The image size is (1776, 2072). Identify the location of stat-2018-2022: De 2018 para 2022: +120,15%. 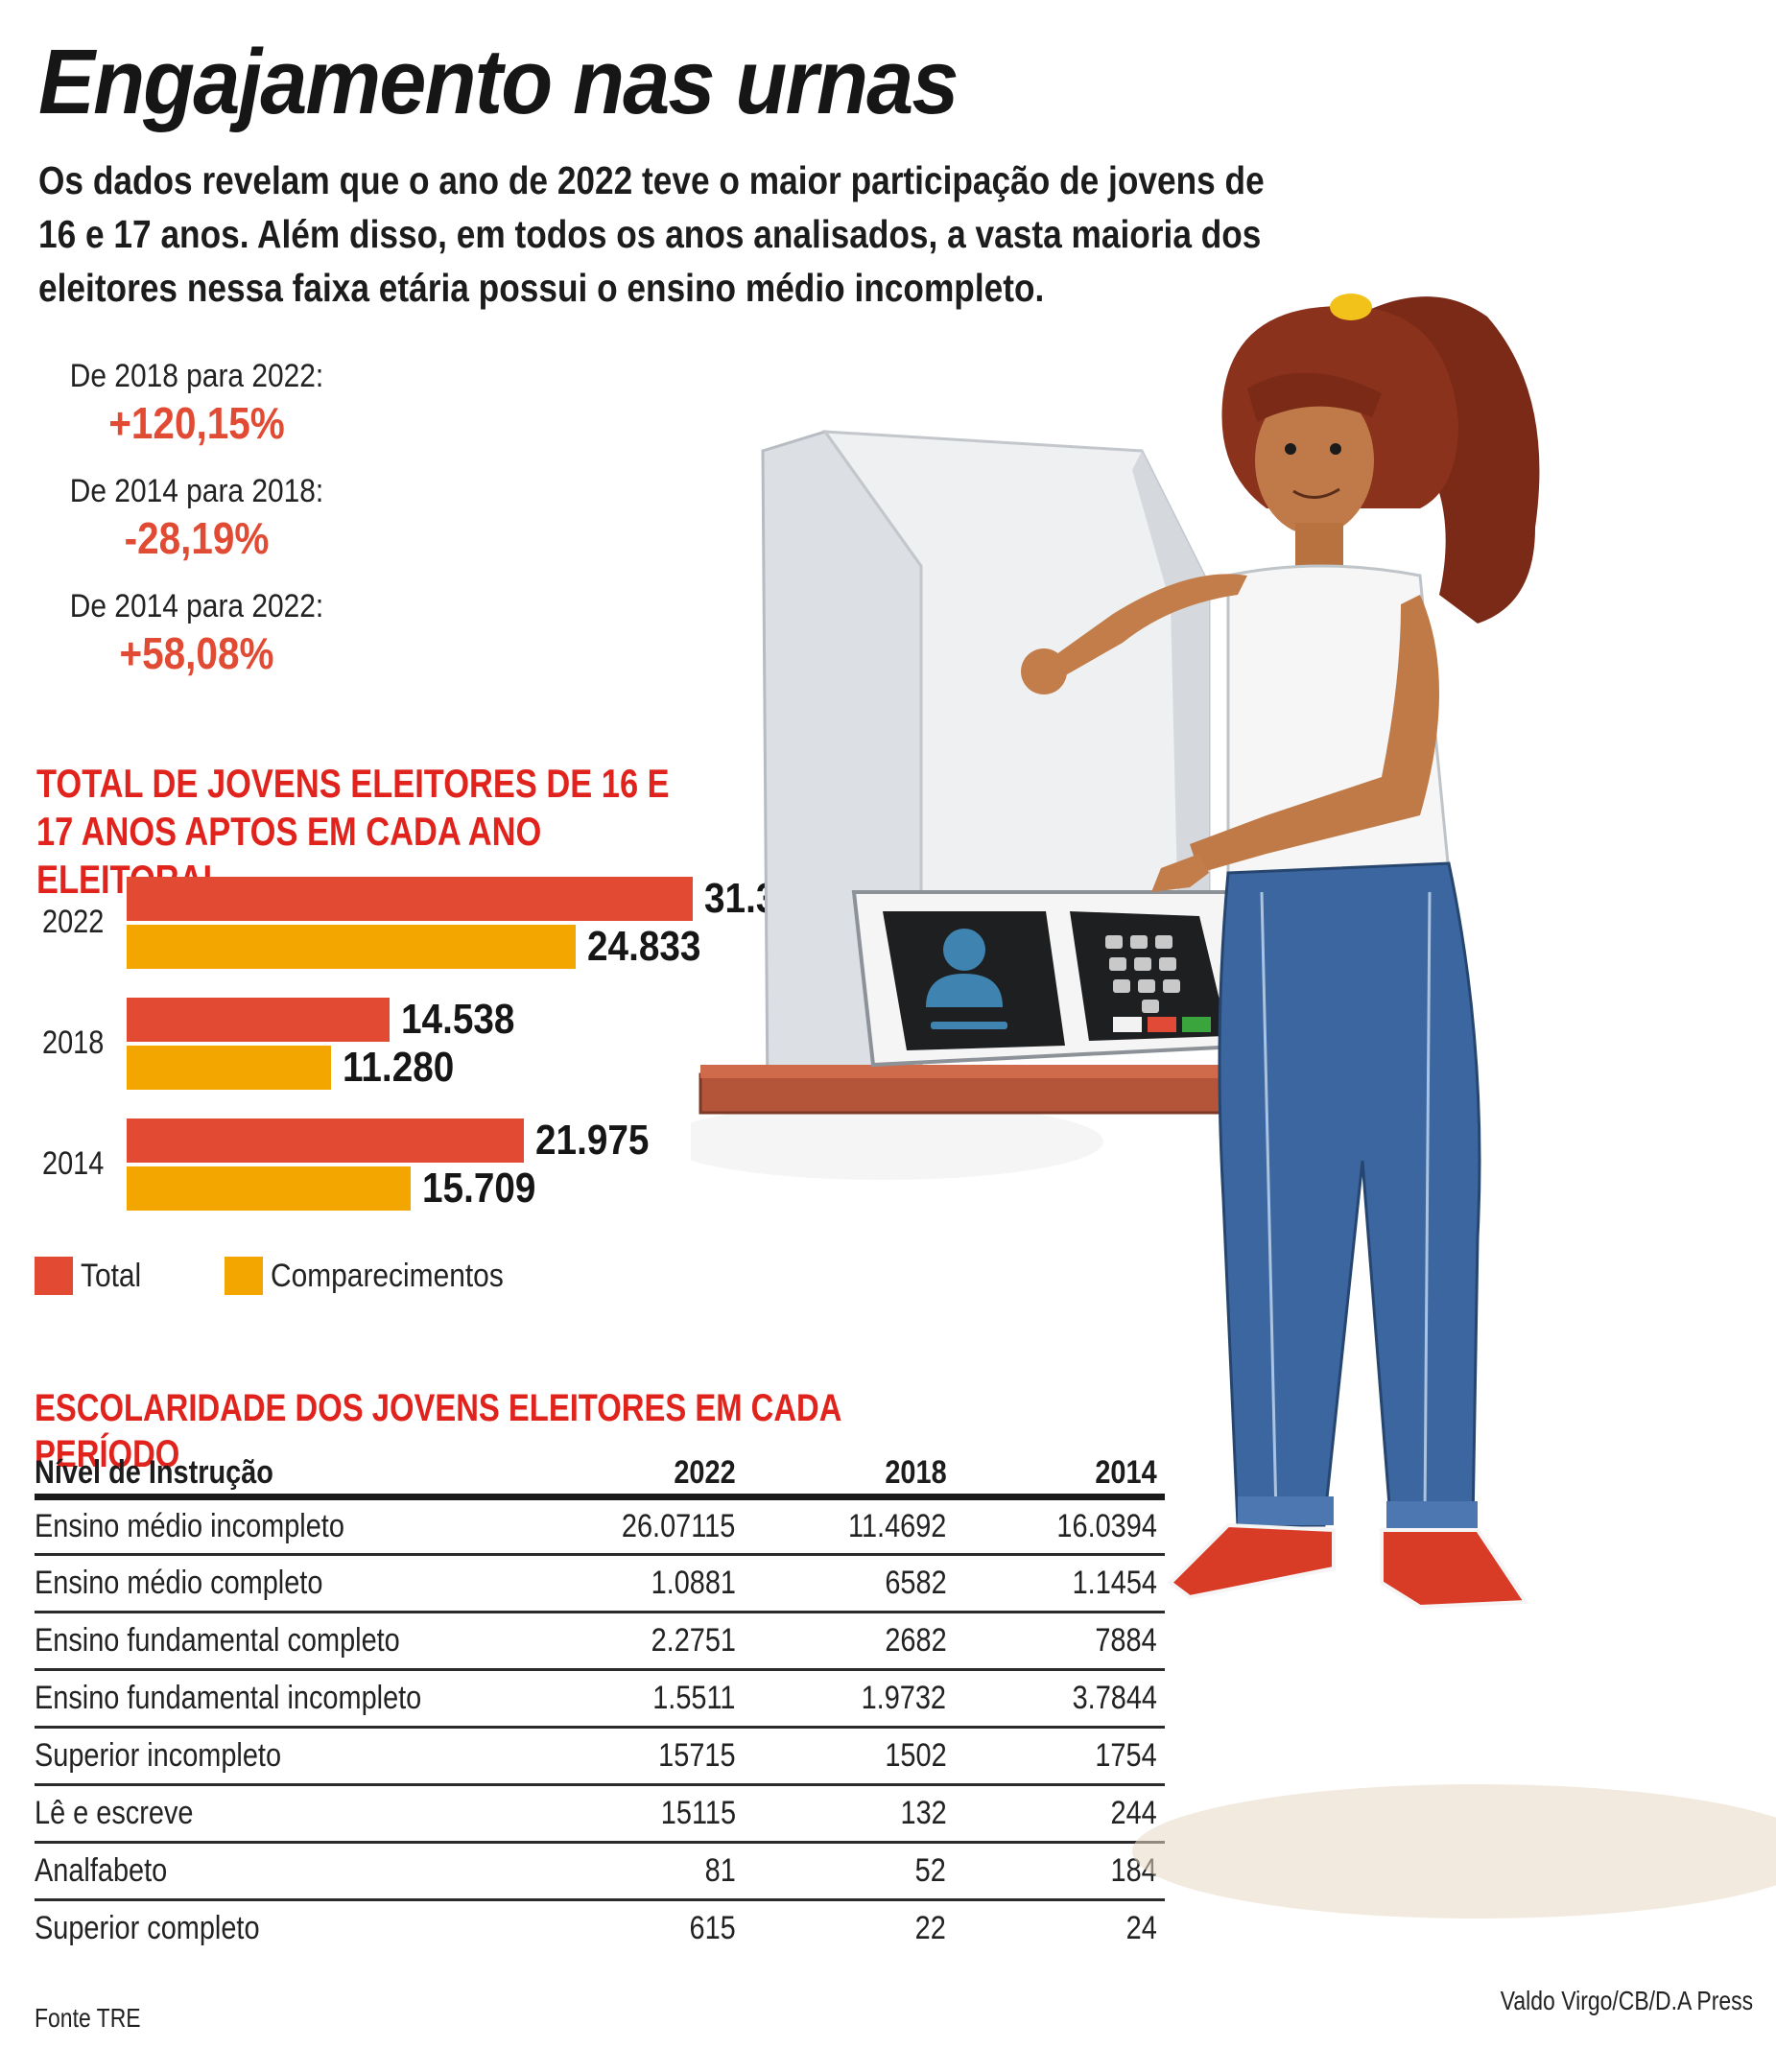
(196, 402).